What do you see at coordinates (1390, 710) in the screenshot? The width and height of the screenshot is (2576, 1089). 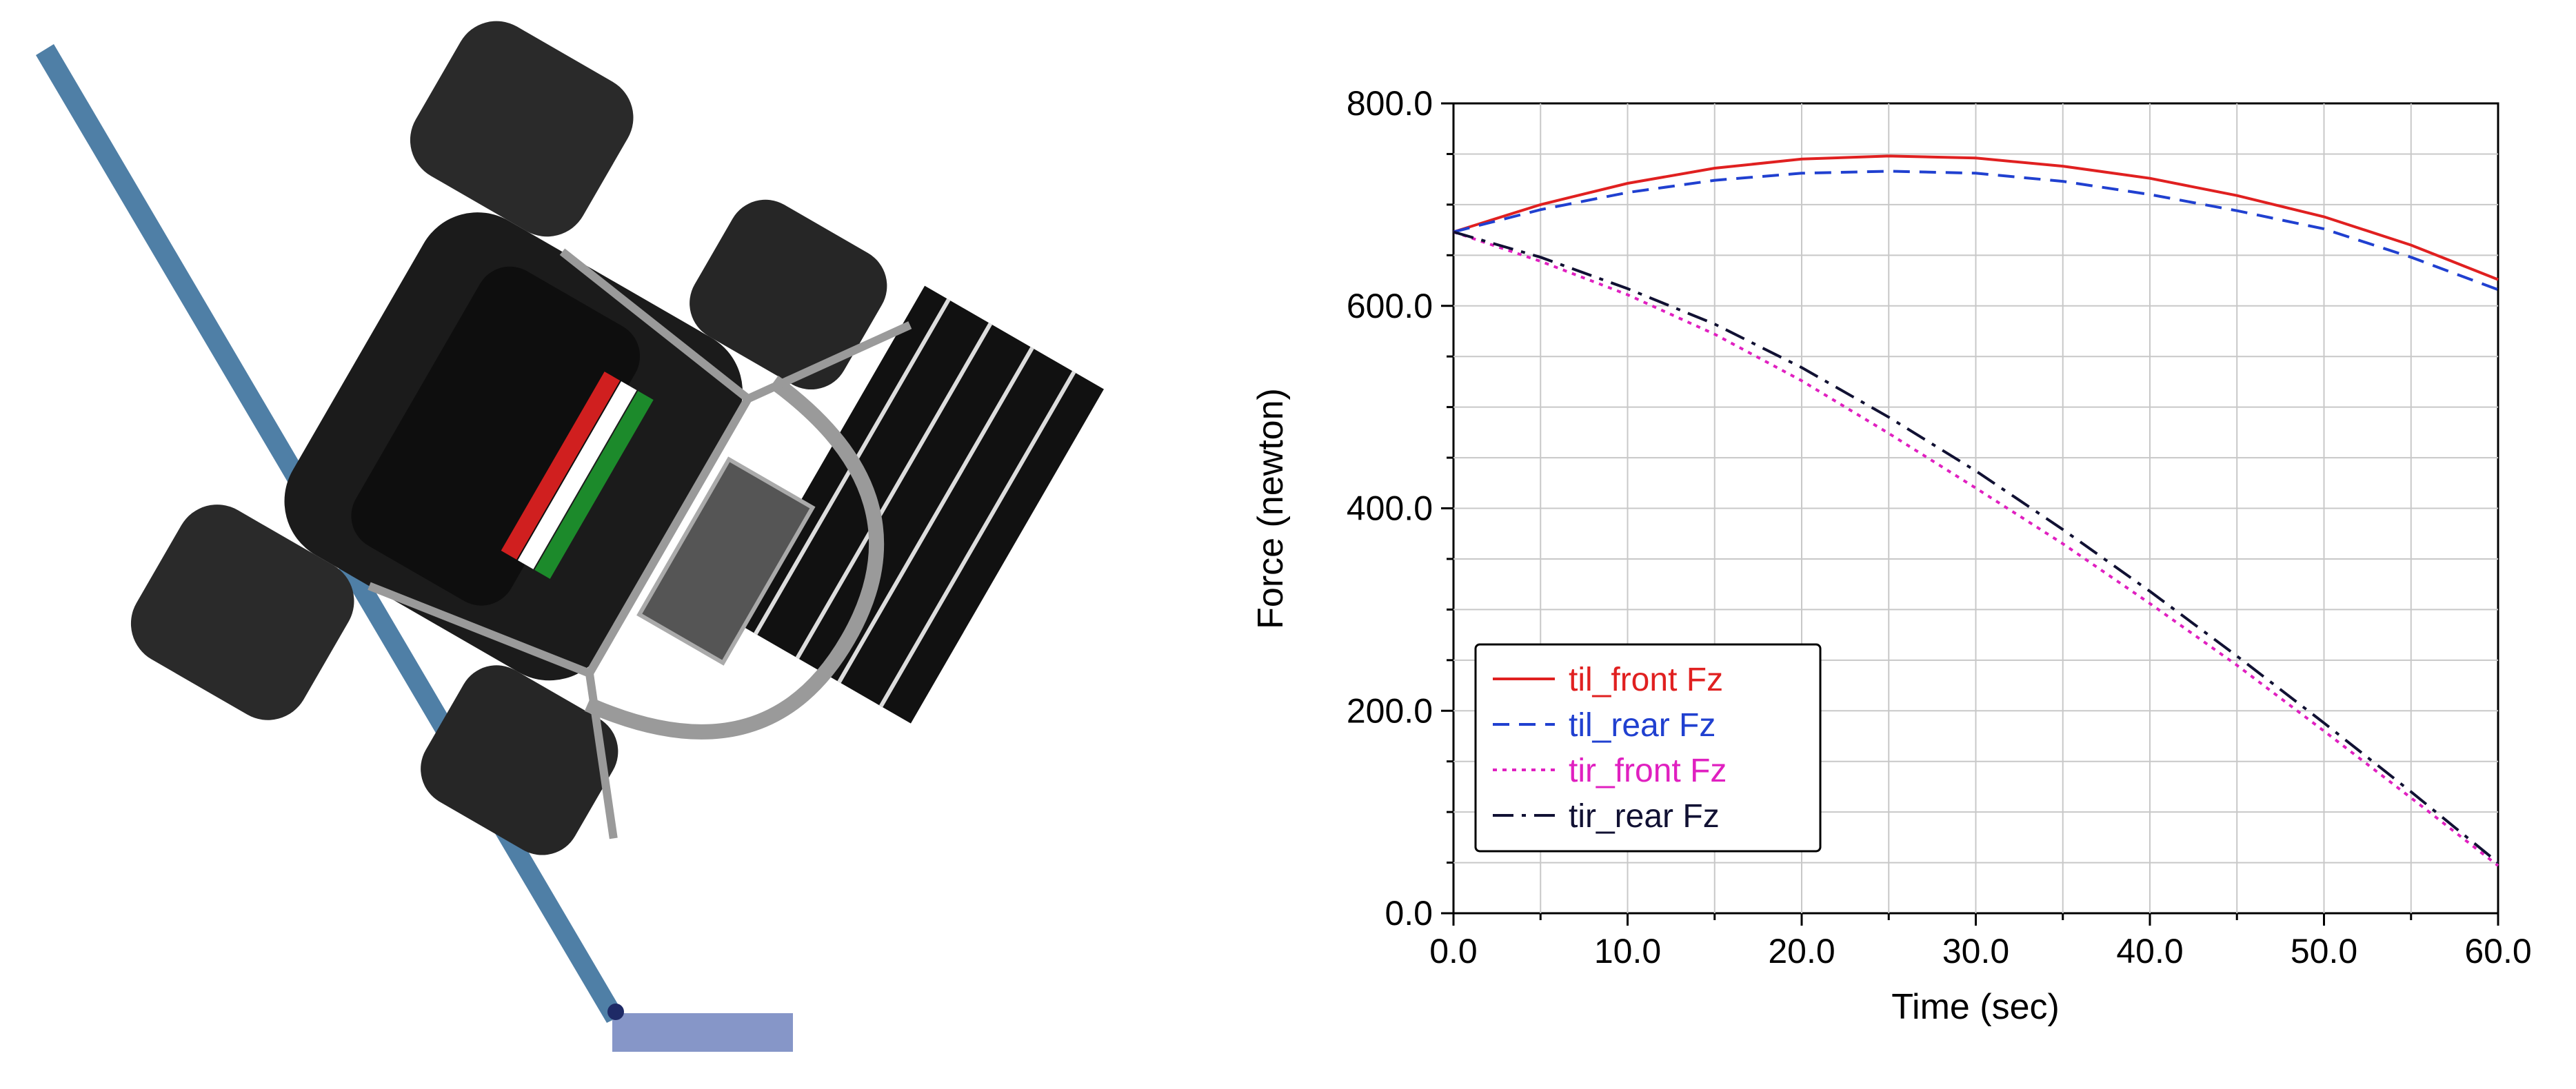 I see `y-tick-label: 200.0` at bounding box center [1390, 710].